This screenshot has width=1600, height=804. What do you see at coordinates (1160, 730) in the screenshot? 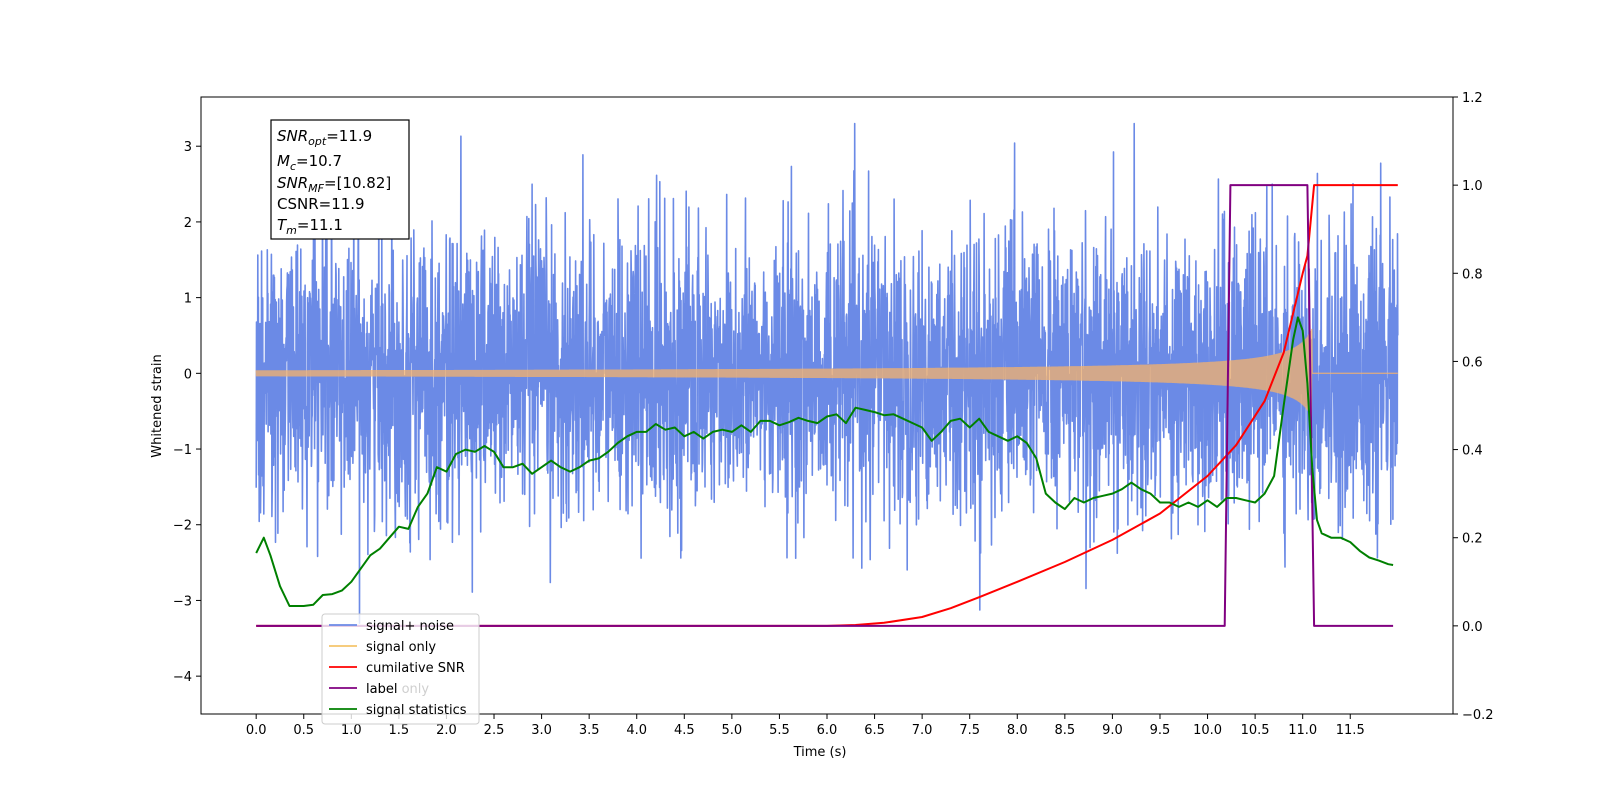
I see `x-tick-label: 9.5` at bounding box center [1160, 730].